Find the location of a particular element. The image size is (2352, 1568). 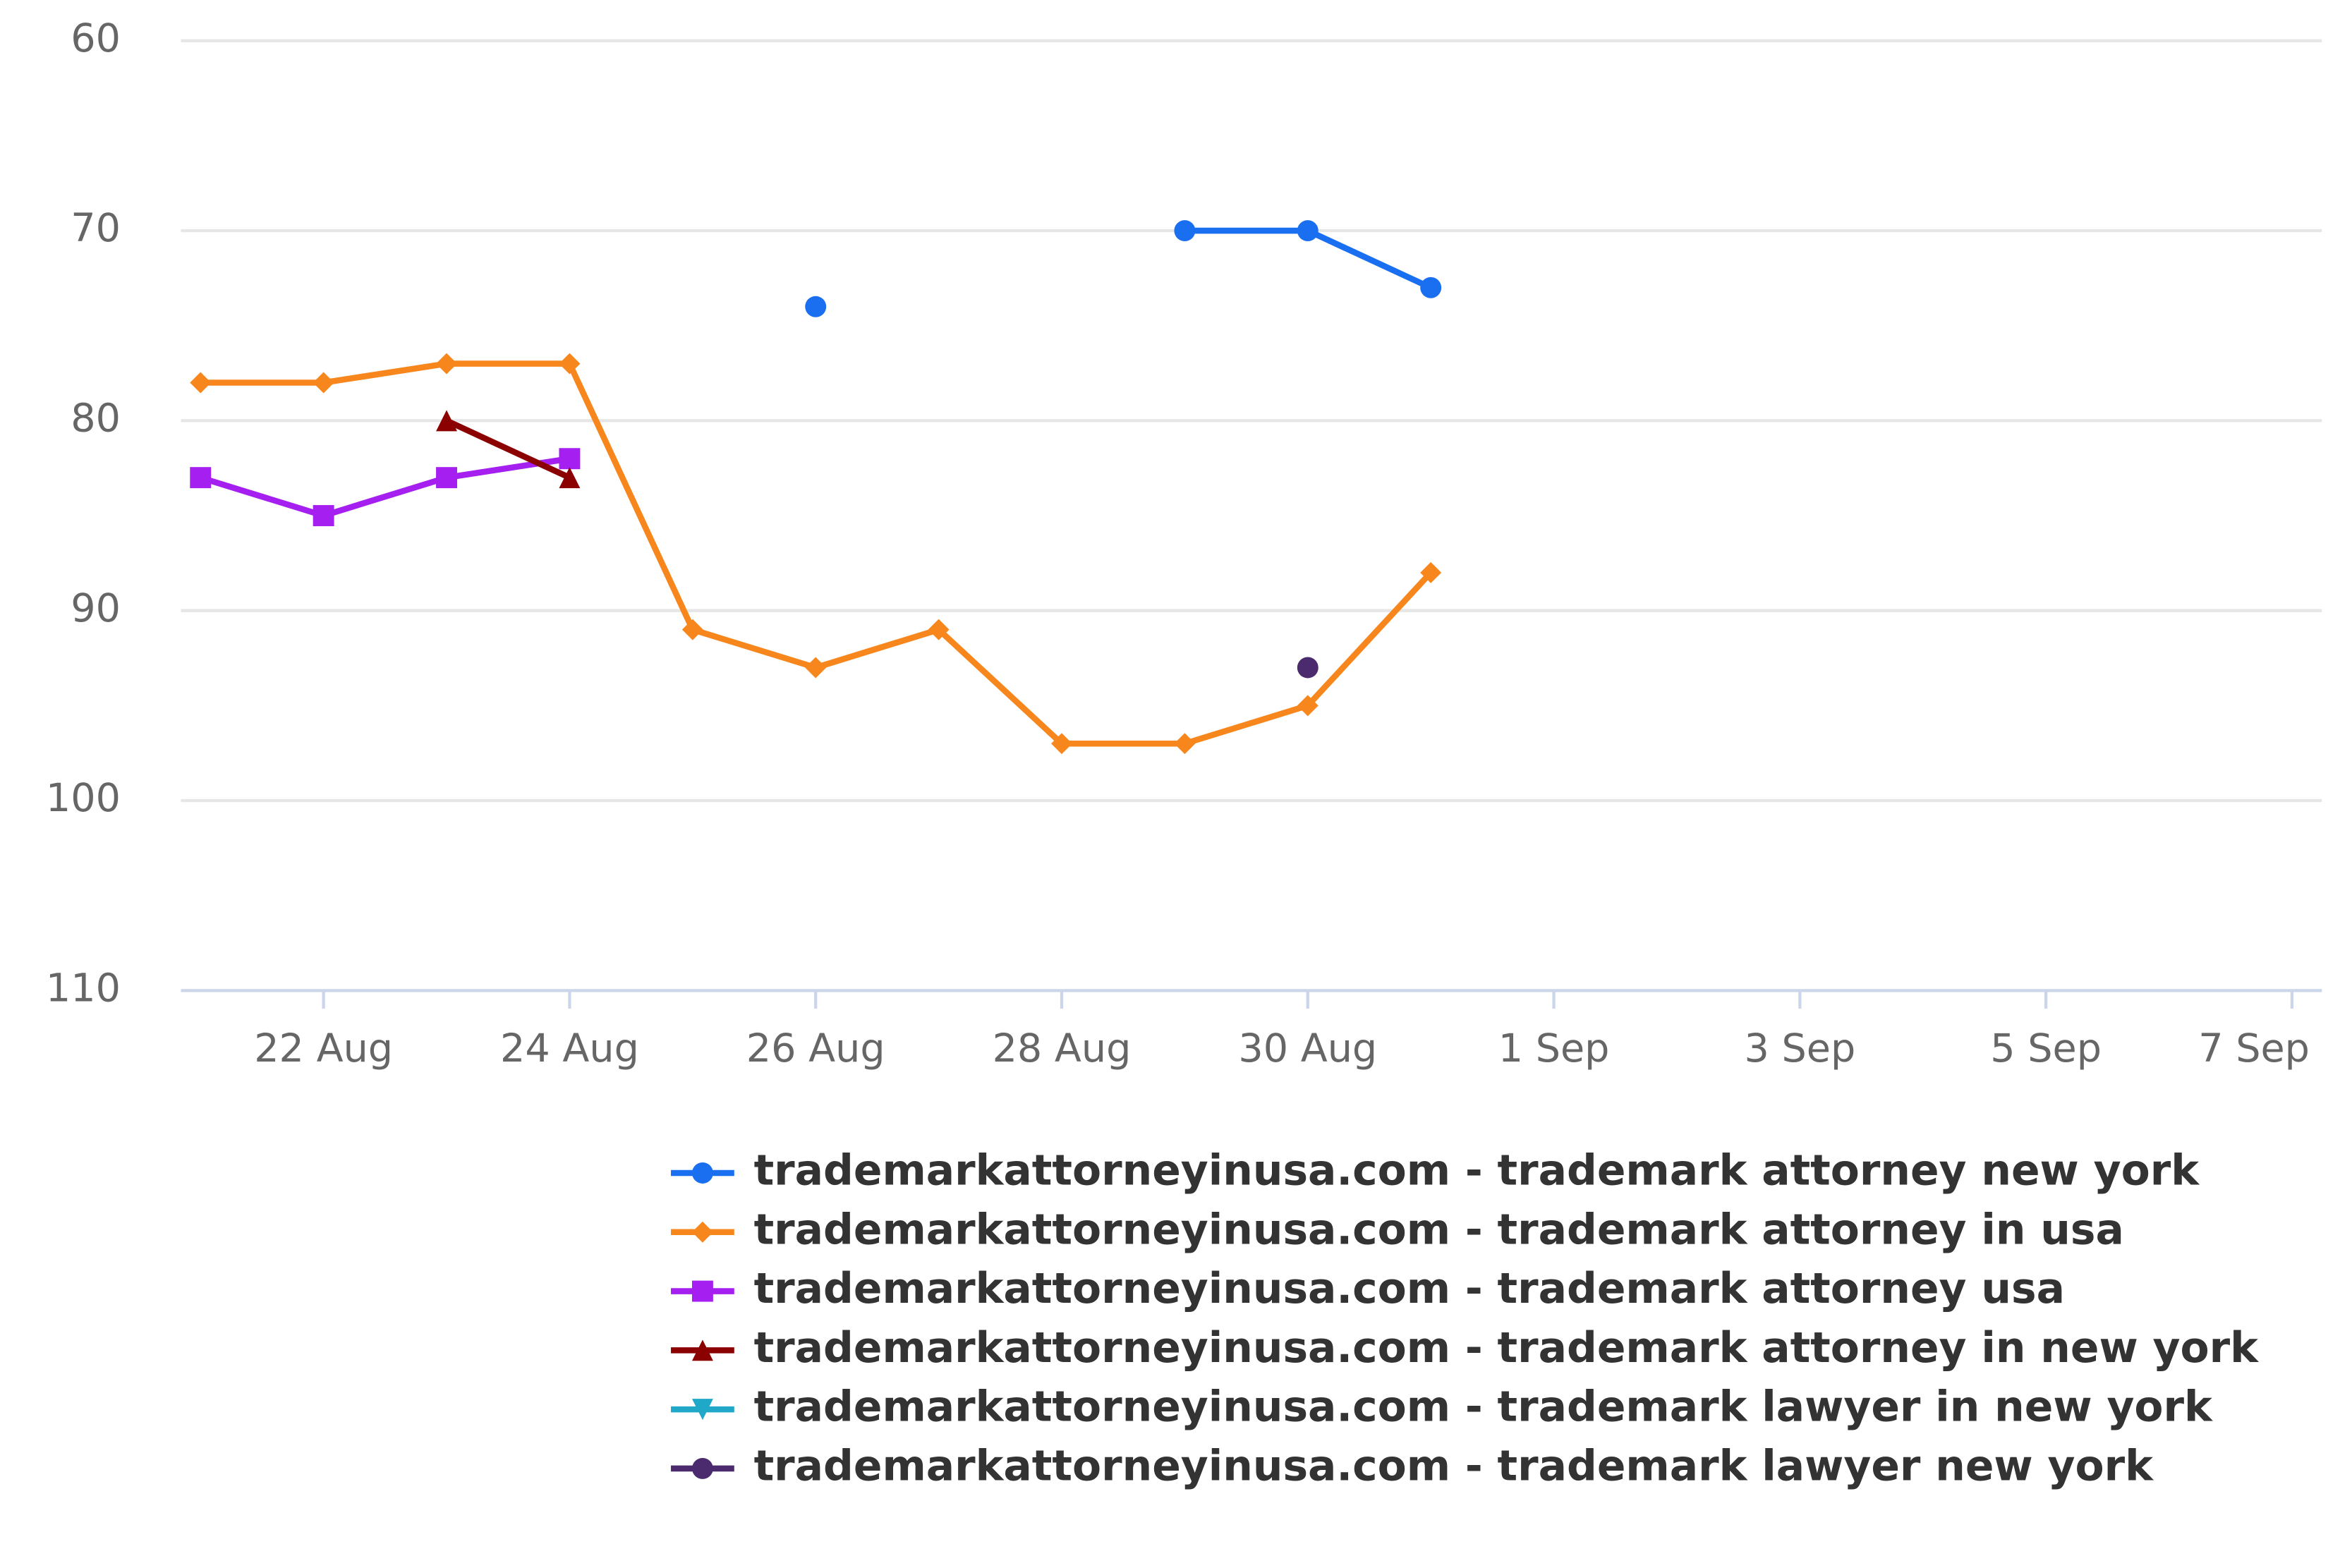

x-tick-label: 3 Sep is located at coordinates (1800, 1048).